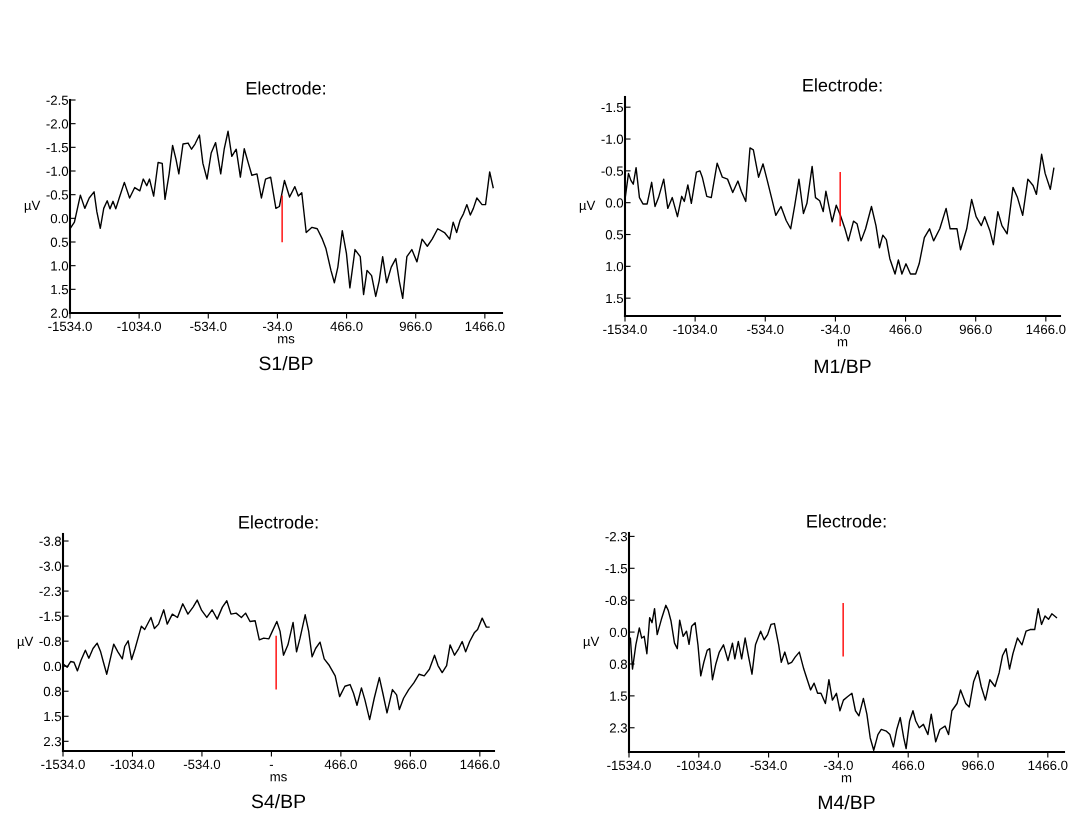  I want to click on x-tick-label: -, so click(271, 765).